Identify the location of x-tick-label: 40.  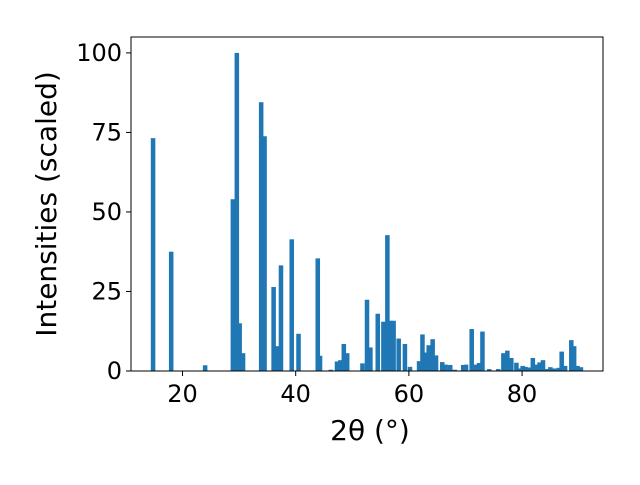
(295, 394).